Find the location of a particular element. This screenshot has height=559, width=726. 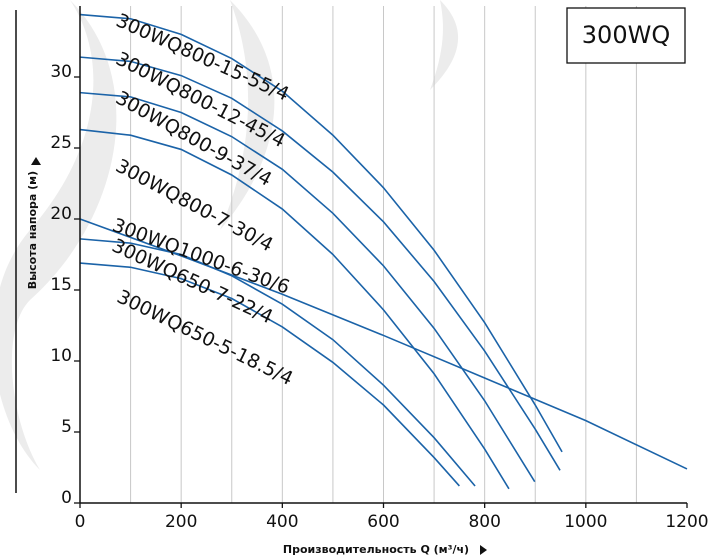

x-tick-label: 200 is located at coordinates (181, 522).